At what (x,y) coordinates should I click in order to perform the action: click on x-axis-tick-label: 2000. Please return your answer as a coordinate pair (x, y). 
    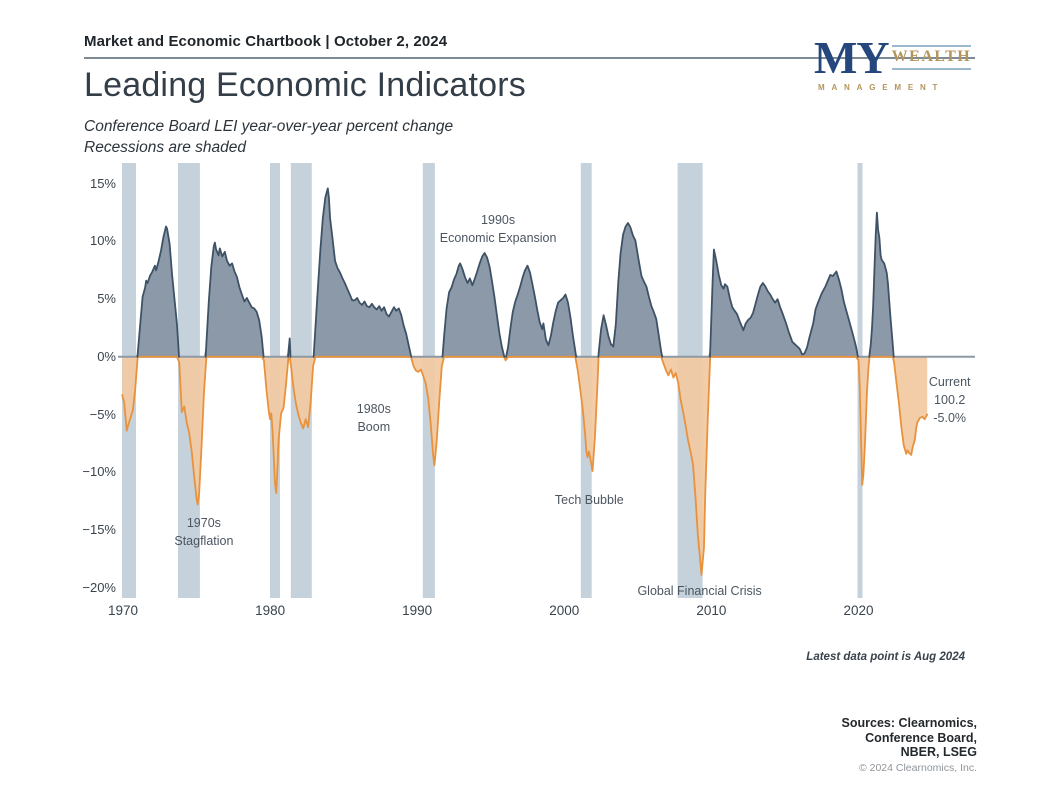
    Looking at the image, I should click on (564, 610).